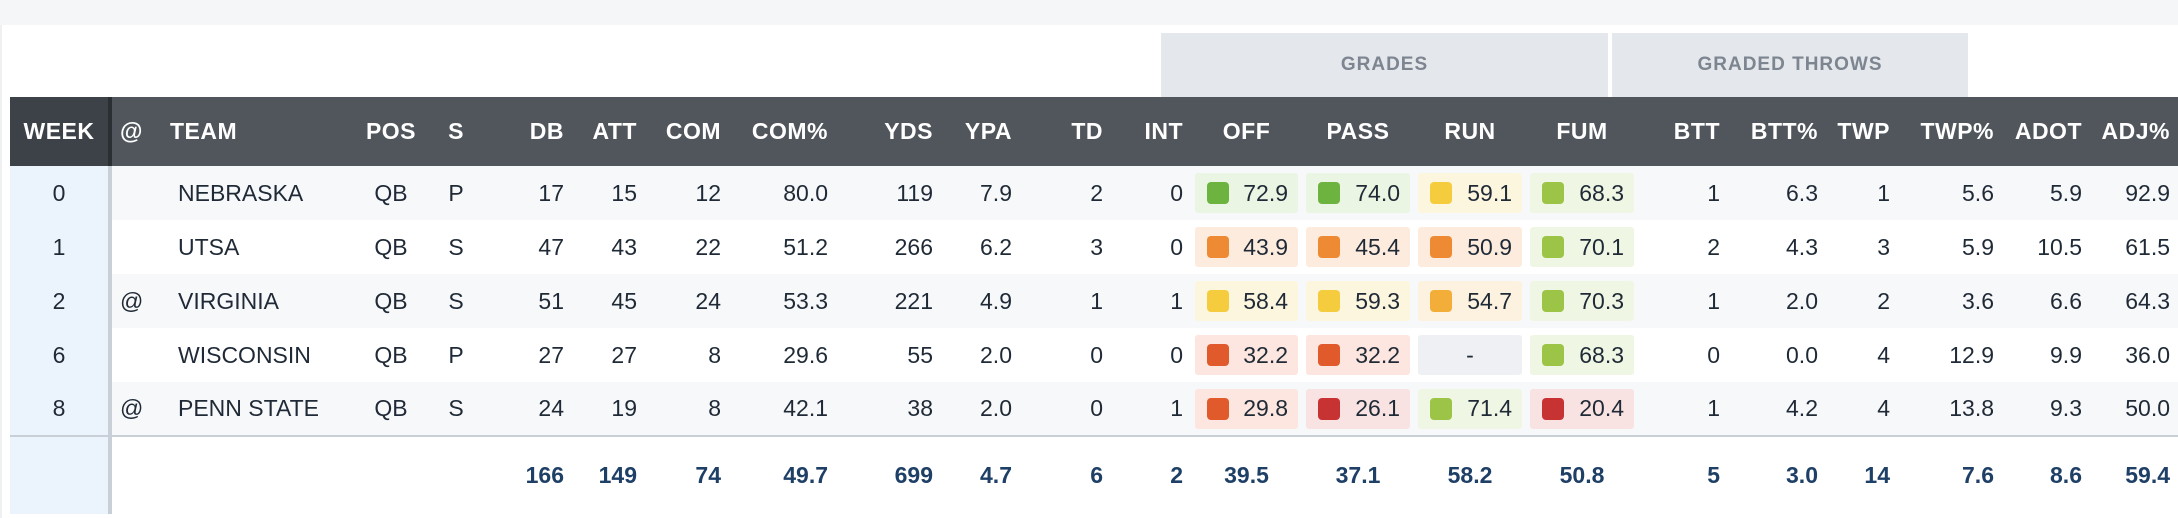  Describe the element at coordinates (1065, 301) in the screenshot. I see `td-cell: 1` at that location.